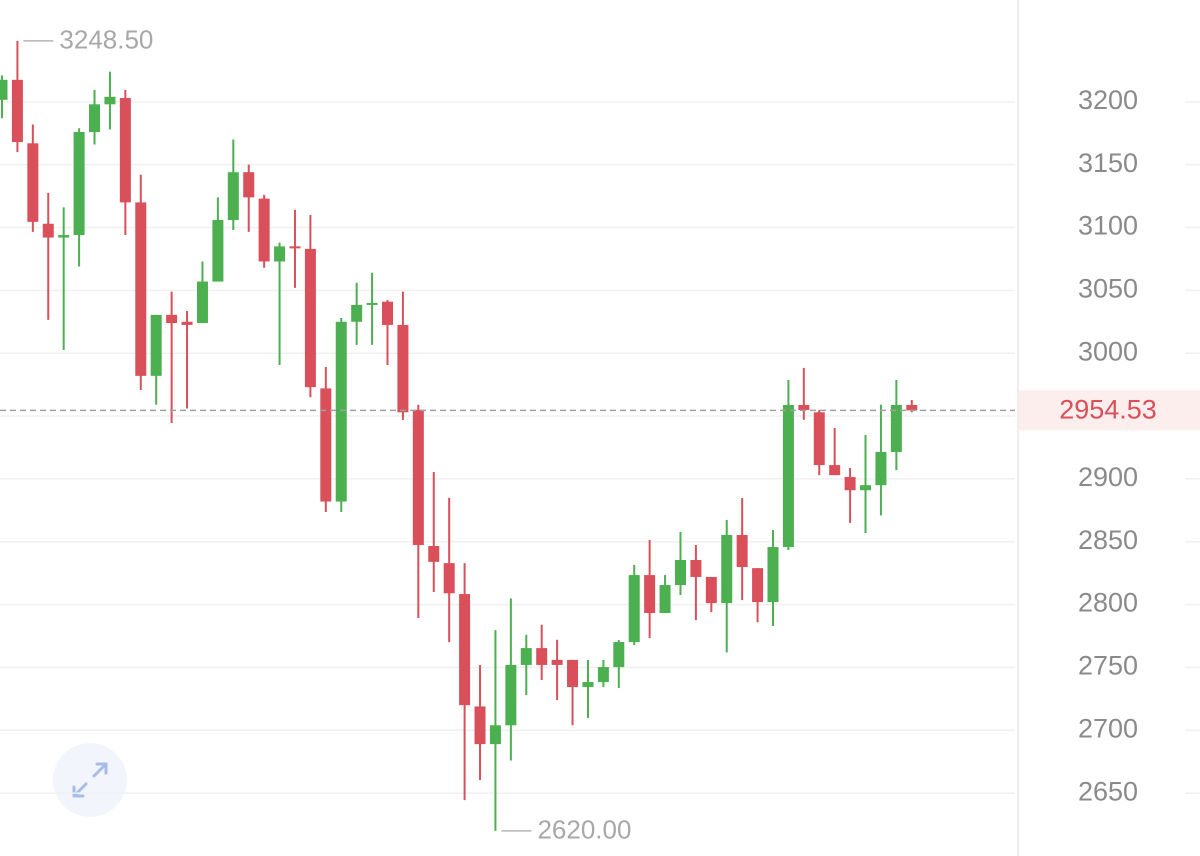  What do you see at coordinates (1108, 351) in the screenshot?
I see `y-tick-label: 3000` at bounding box center [1108, 351].